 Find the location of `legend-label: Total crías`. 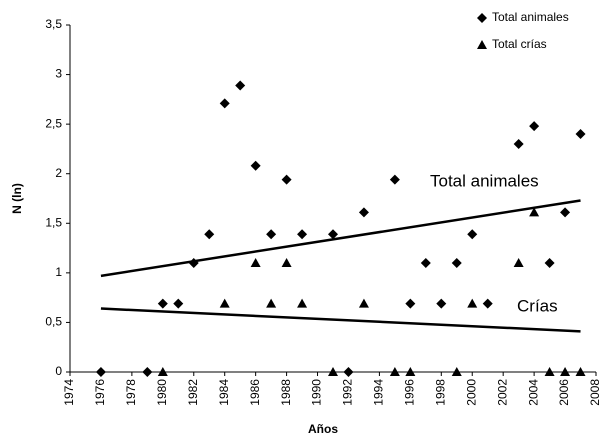

legend-label: Total crías is located at coordinates (519, 44).